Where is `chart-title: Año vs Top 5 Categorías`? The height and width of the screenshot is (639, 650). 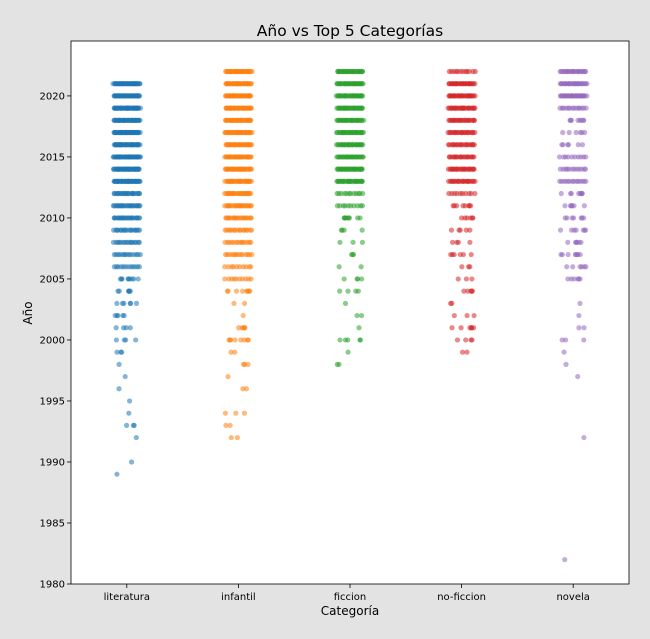 chart-title: Año vs Top 5 Categorías is located at coordinates (350, 31).